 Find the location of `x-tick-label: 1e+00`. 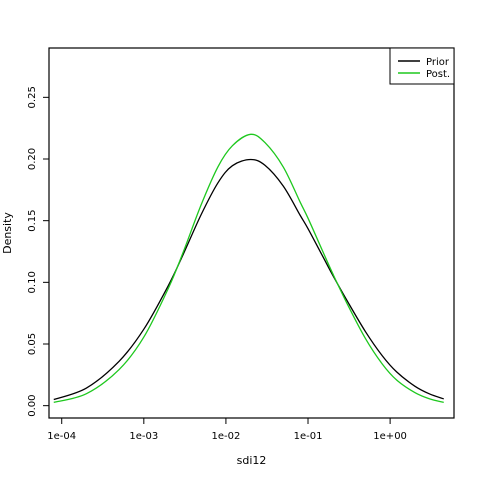

x-tick-label: 1e+00 is located at coordinates (390, 436).